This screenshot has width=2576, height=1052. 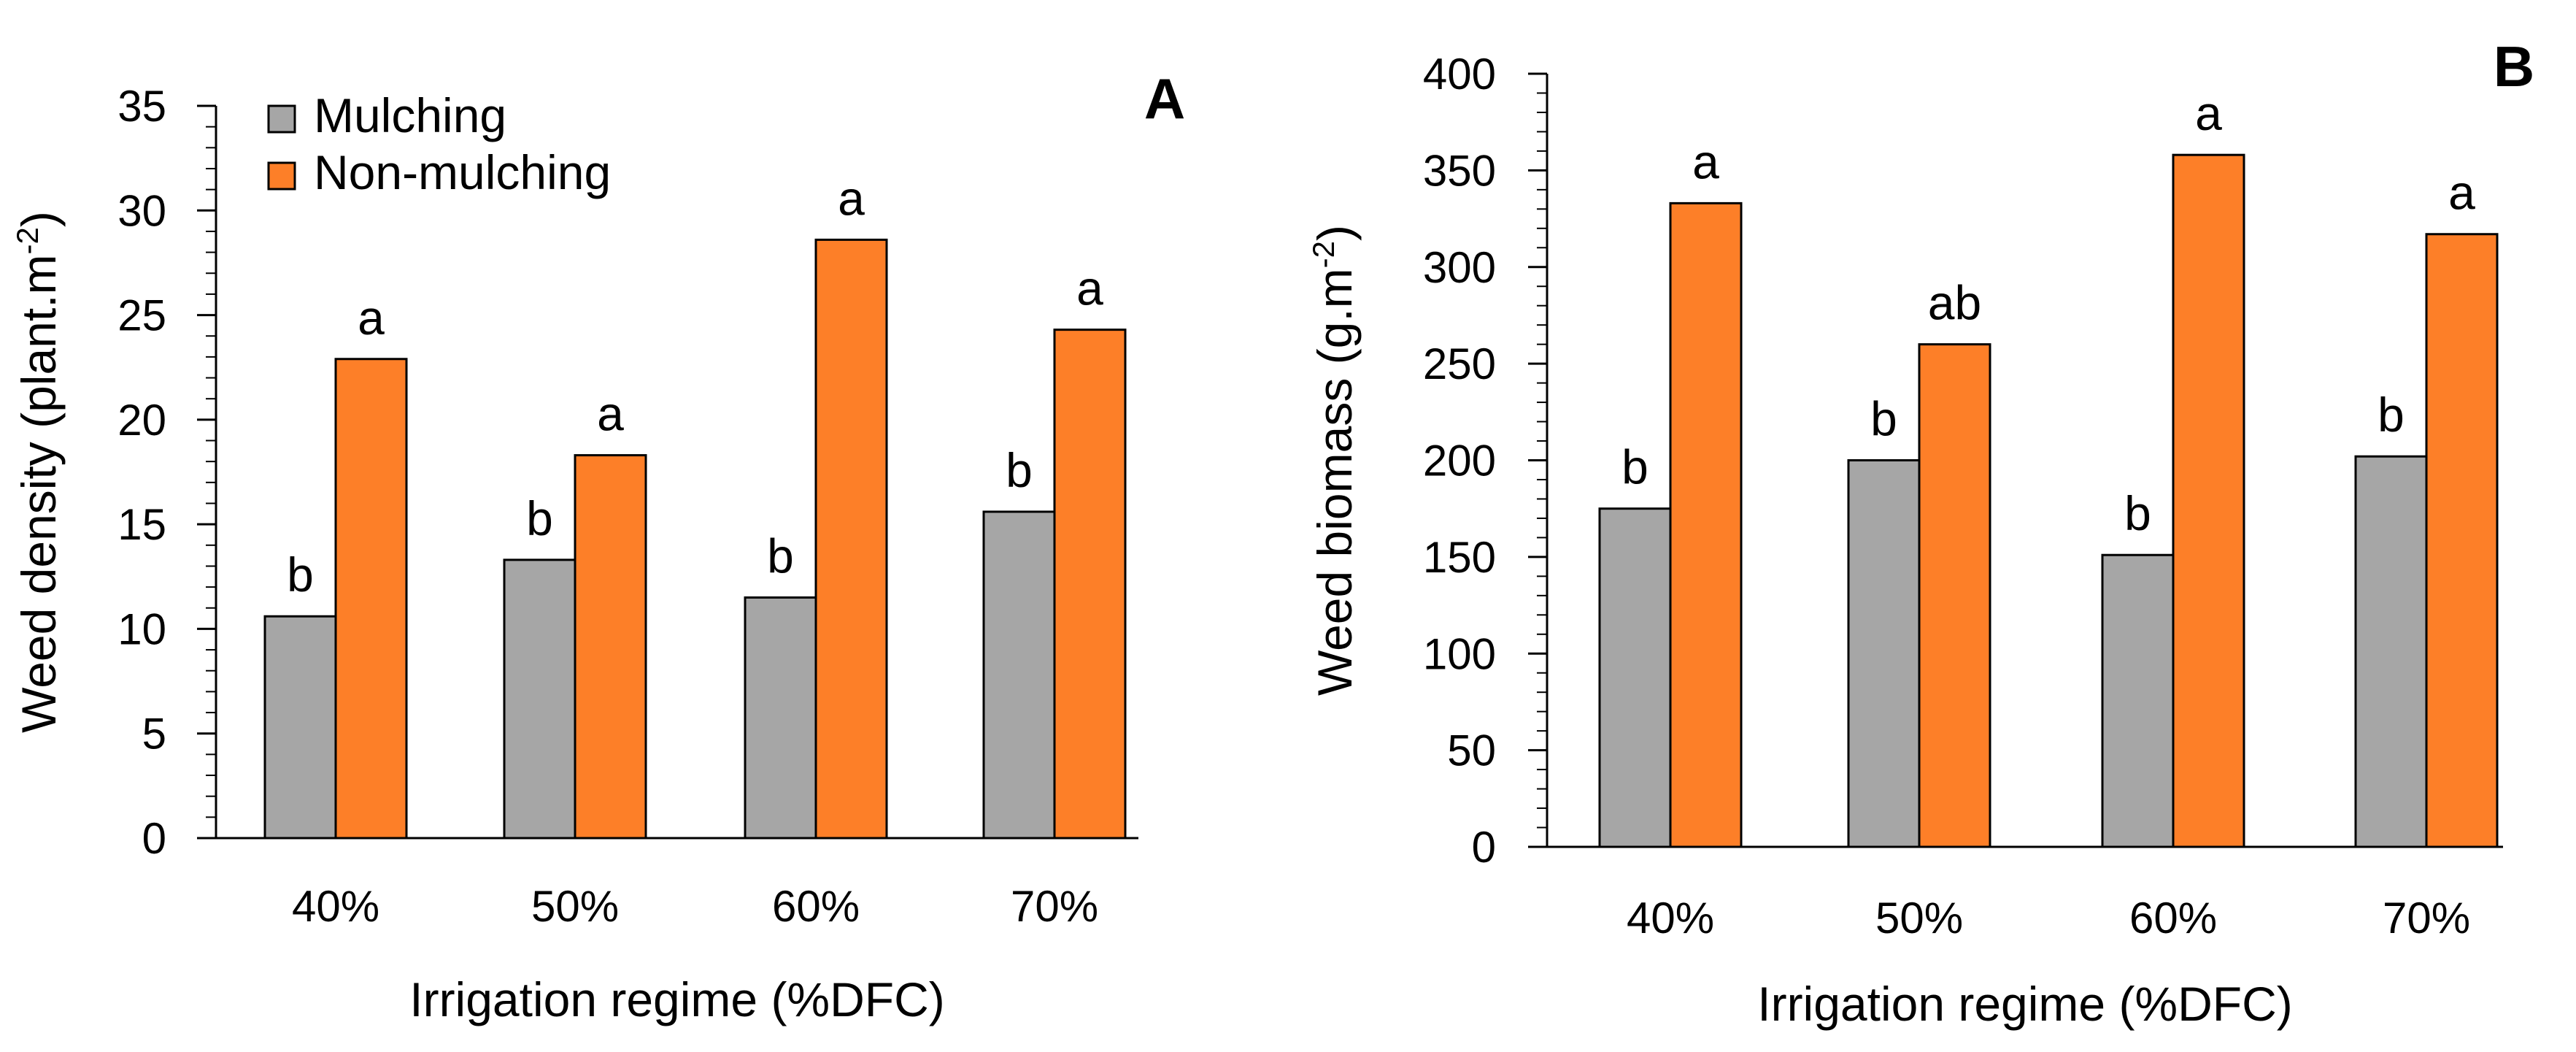 What do you see at coordinates (1954, 303) in the screenshot?
I see `sig-label: ab` at bounding box center [1954, 303].